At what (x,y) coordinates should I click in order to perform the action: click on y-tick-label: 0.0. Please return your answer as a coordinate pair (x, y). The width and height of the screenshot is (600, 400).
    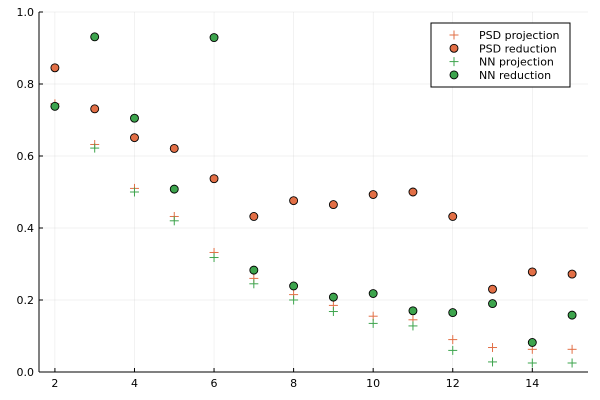
    Looking at the image, I should click on (26, 372).